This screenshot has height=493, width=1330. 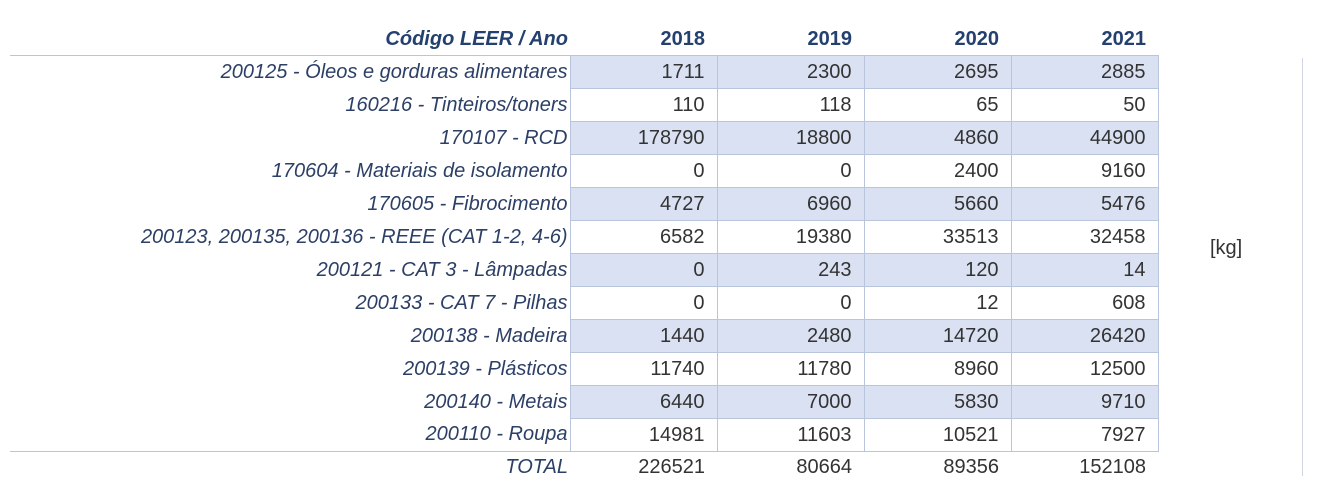 What do you see at coordinates (643, 40) in the screenshot?
I see `header-year: 2018` at bounding box center [643, 40].